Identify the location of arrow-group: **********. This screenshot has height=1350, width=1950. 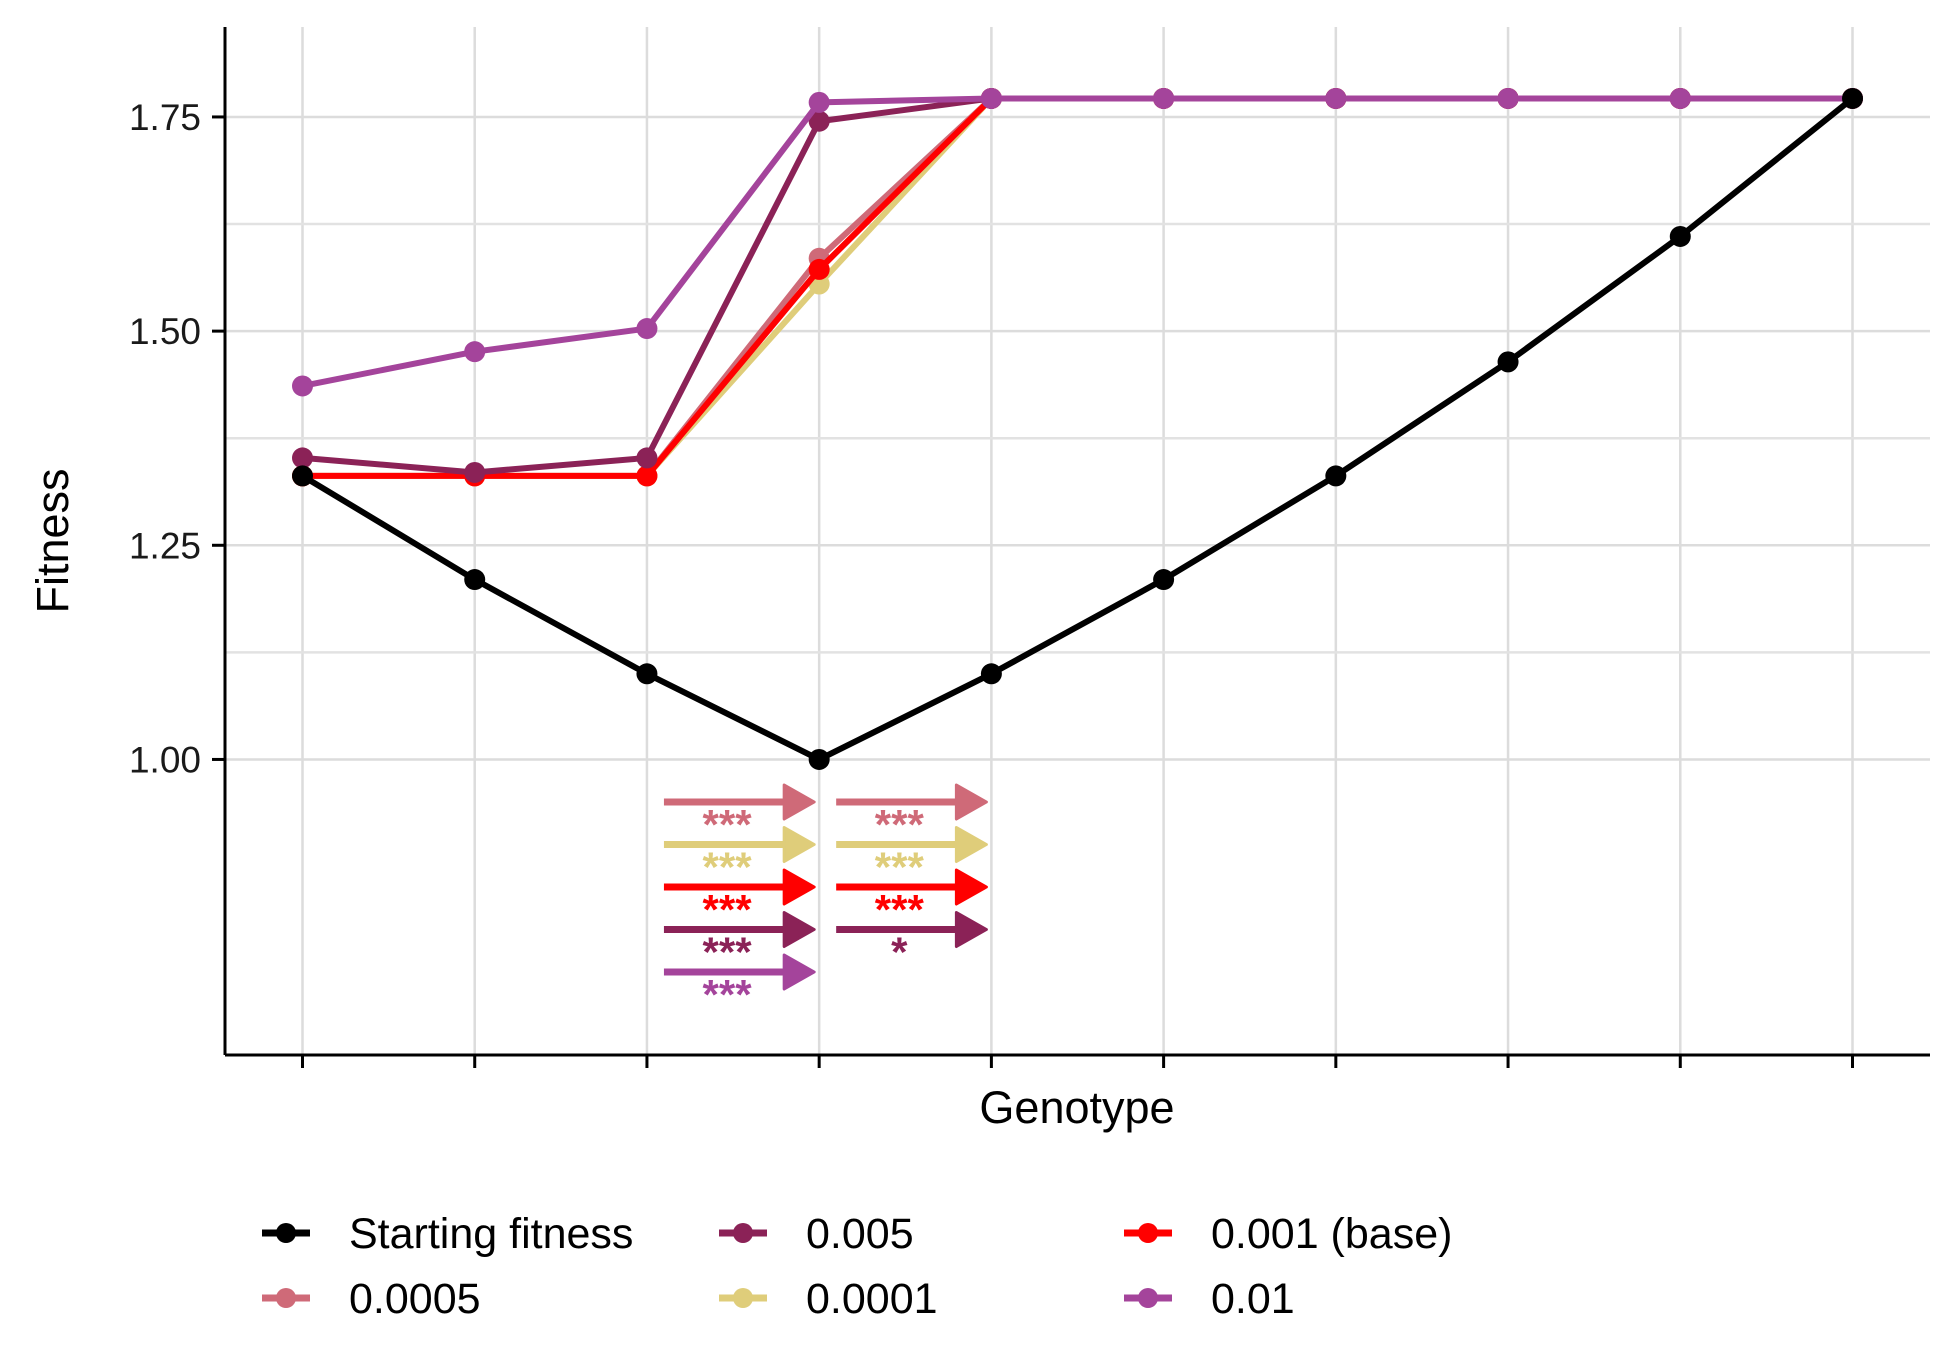
(912, 879).